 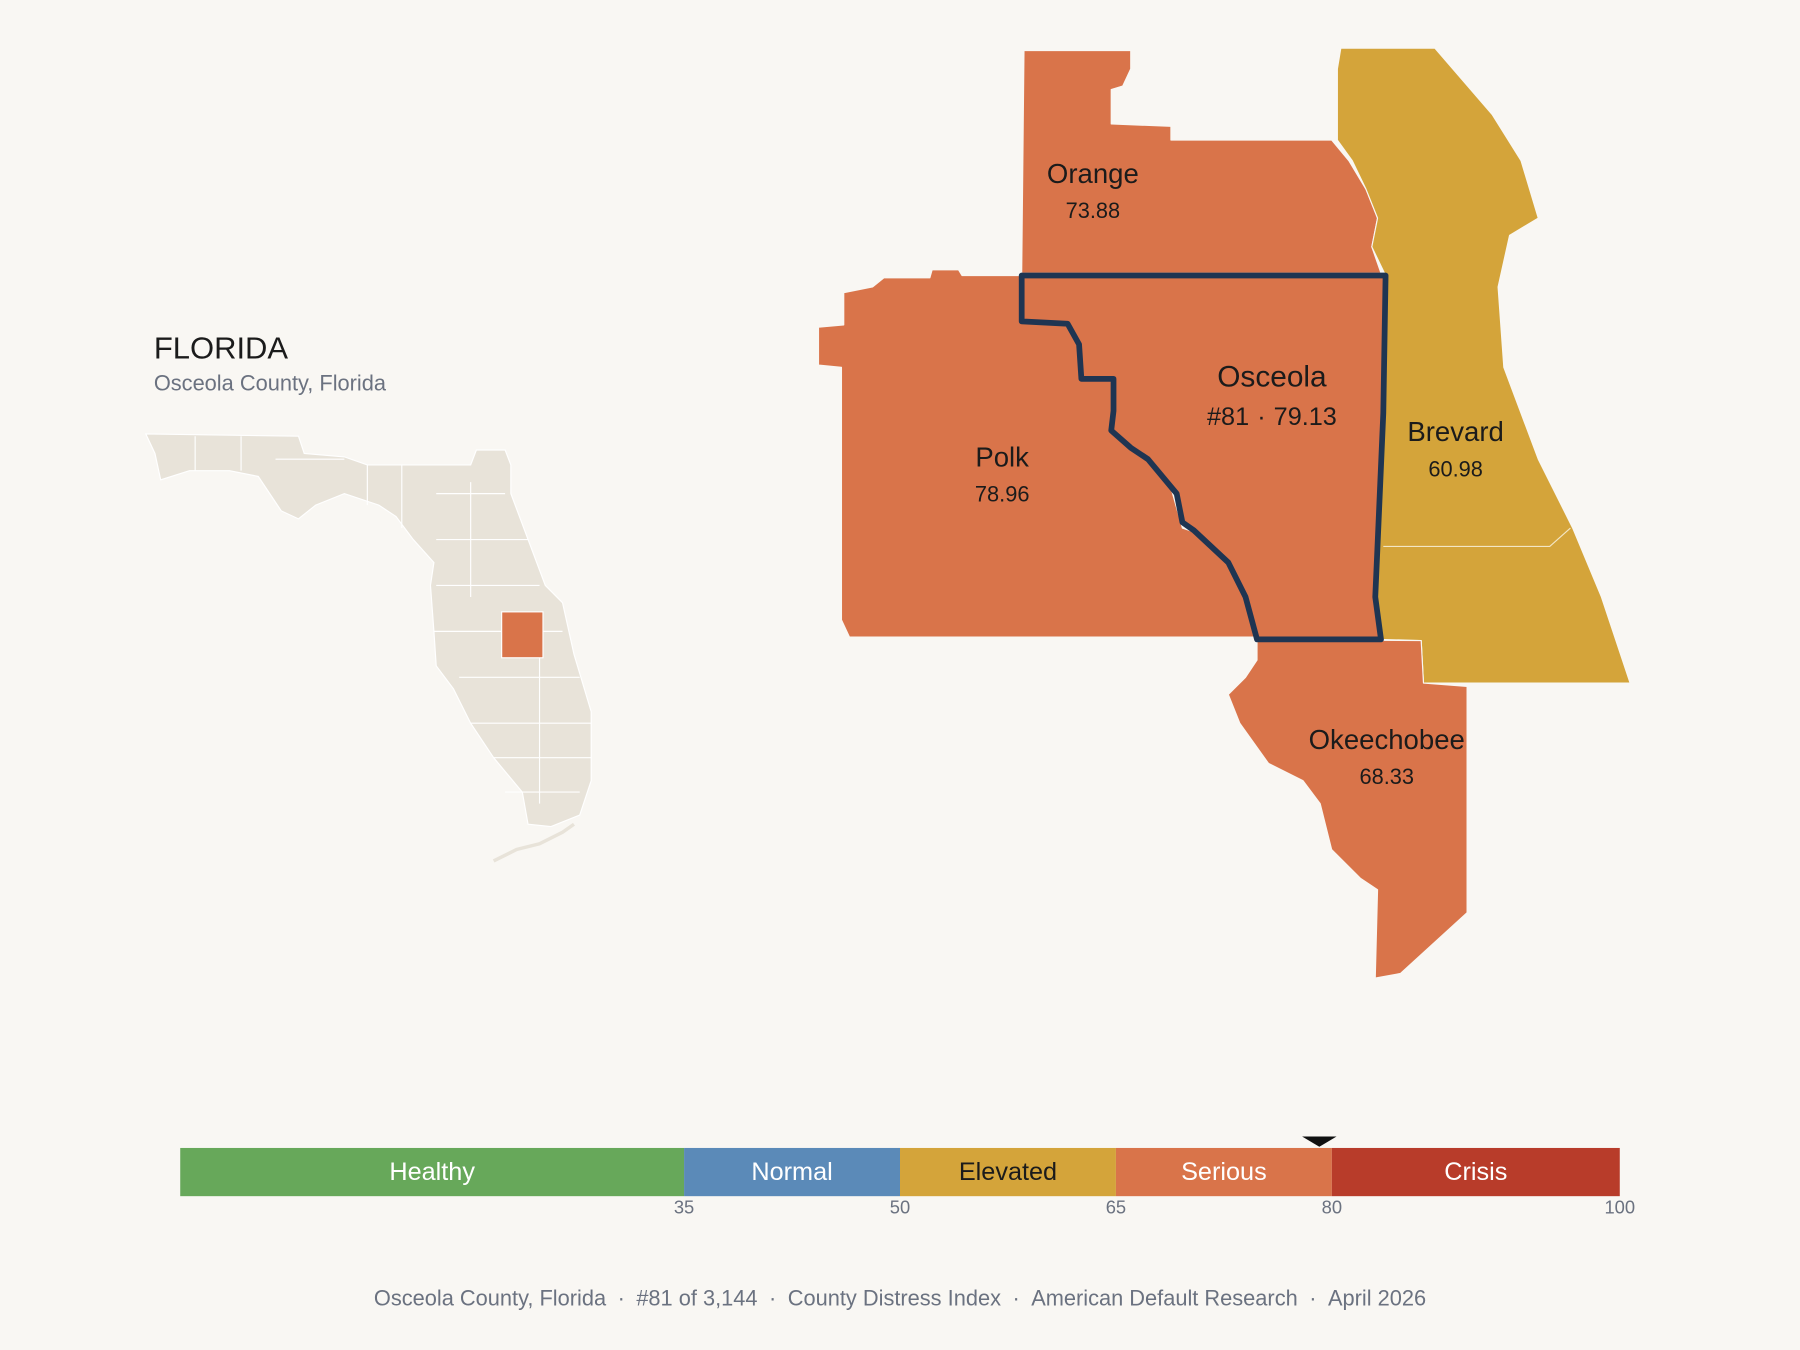 What do you see at coordinates (1332, 1207) in the screenshot?
I see `scale-tick-label: 80` at bounding box center [1332, 1207].